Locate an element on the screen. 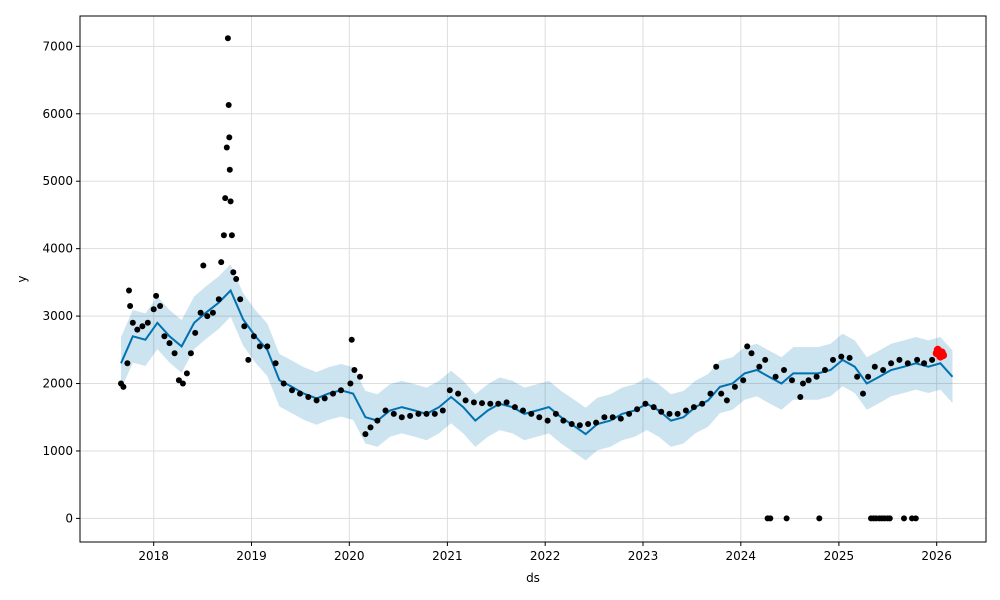  y-axis-ticks: 0 1000 2000 3000 4000 5000 6000 7000 is located at coordinates (61, 282).